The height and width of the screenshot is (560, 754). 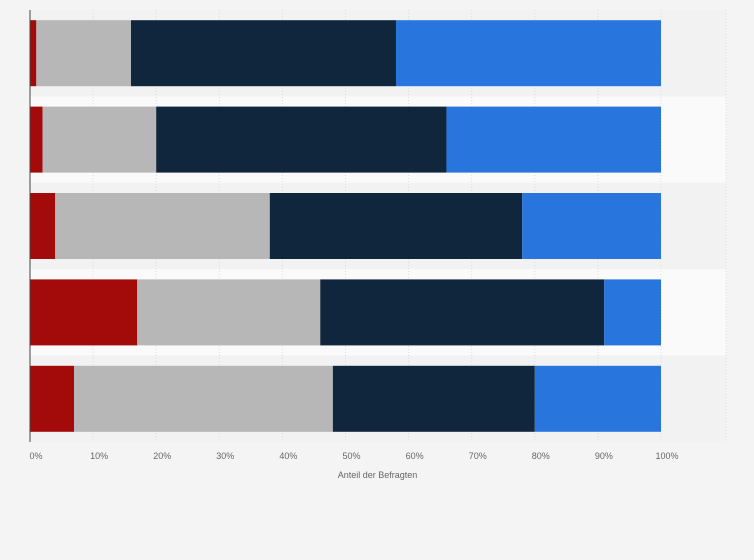 I want to click on x-tick-label: 10%, so click(x=99, y=456).